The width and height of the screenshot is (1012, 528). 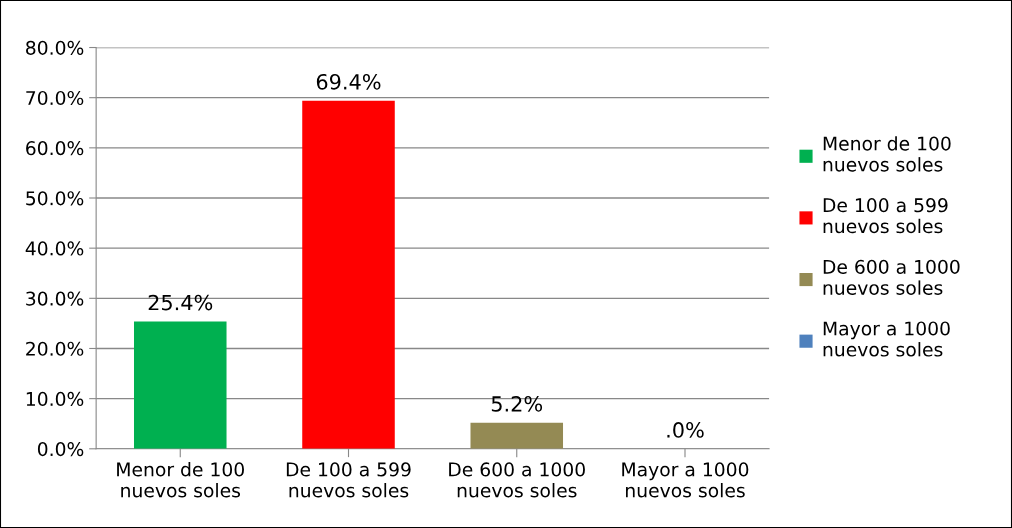 What do you see at coordinates (887, 154) in the screenshot?
I see `legend-label: Menor de 100 nuevos soles` at bounding box center [887, 154].